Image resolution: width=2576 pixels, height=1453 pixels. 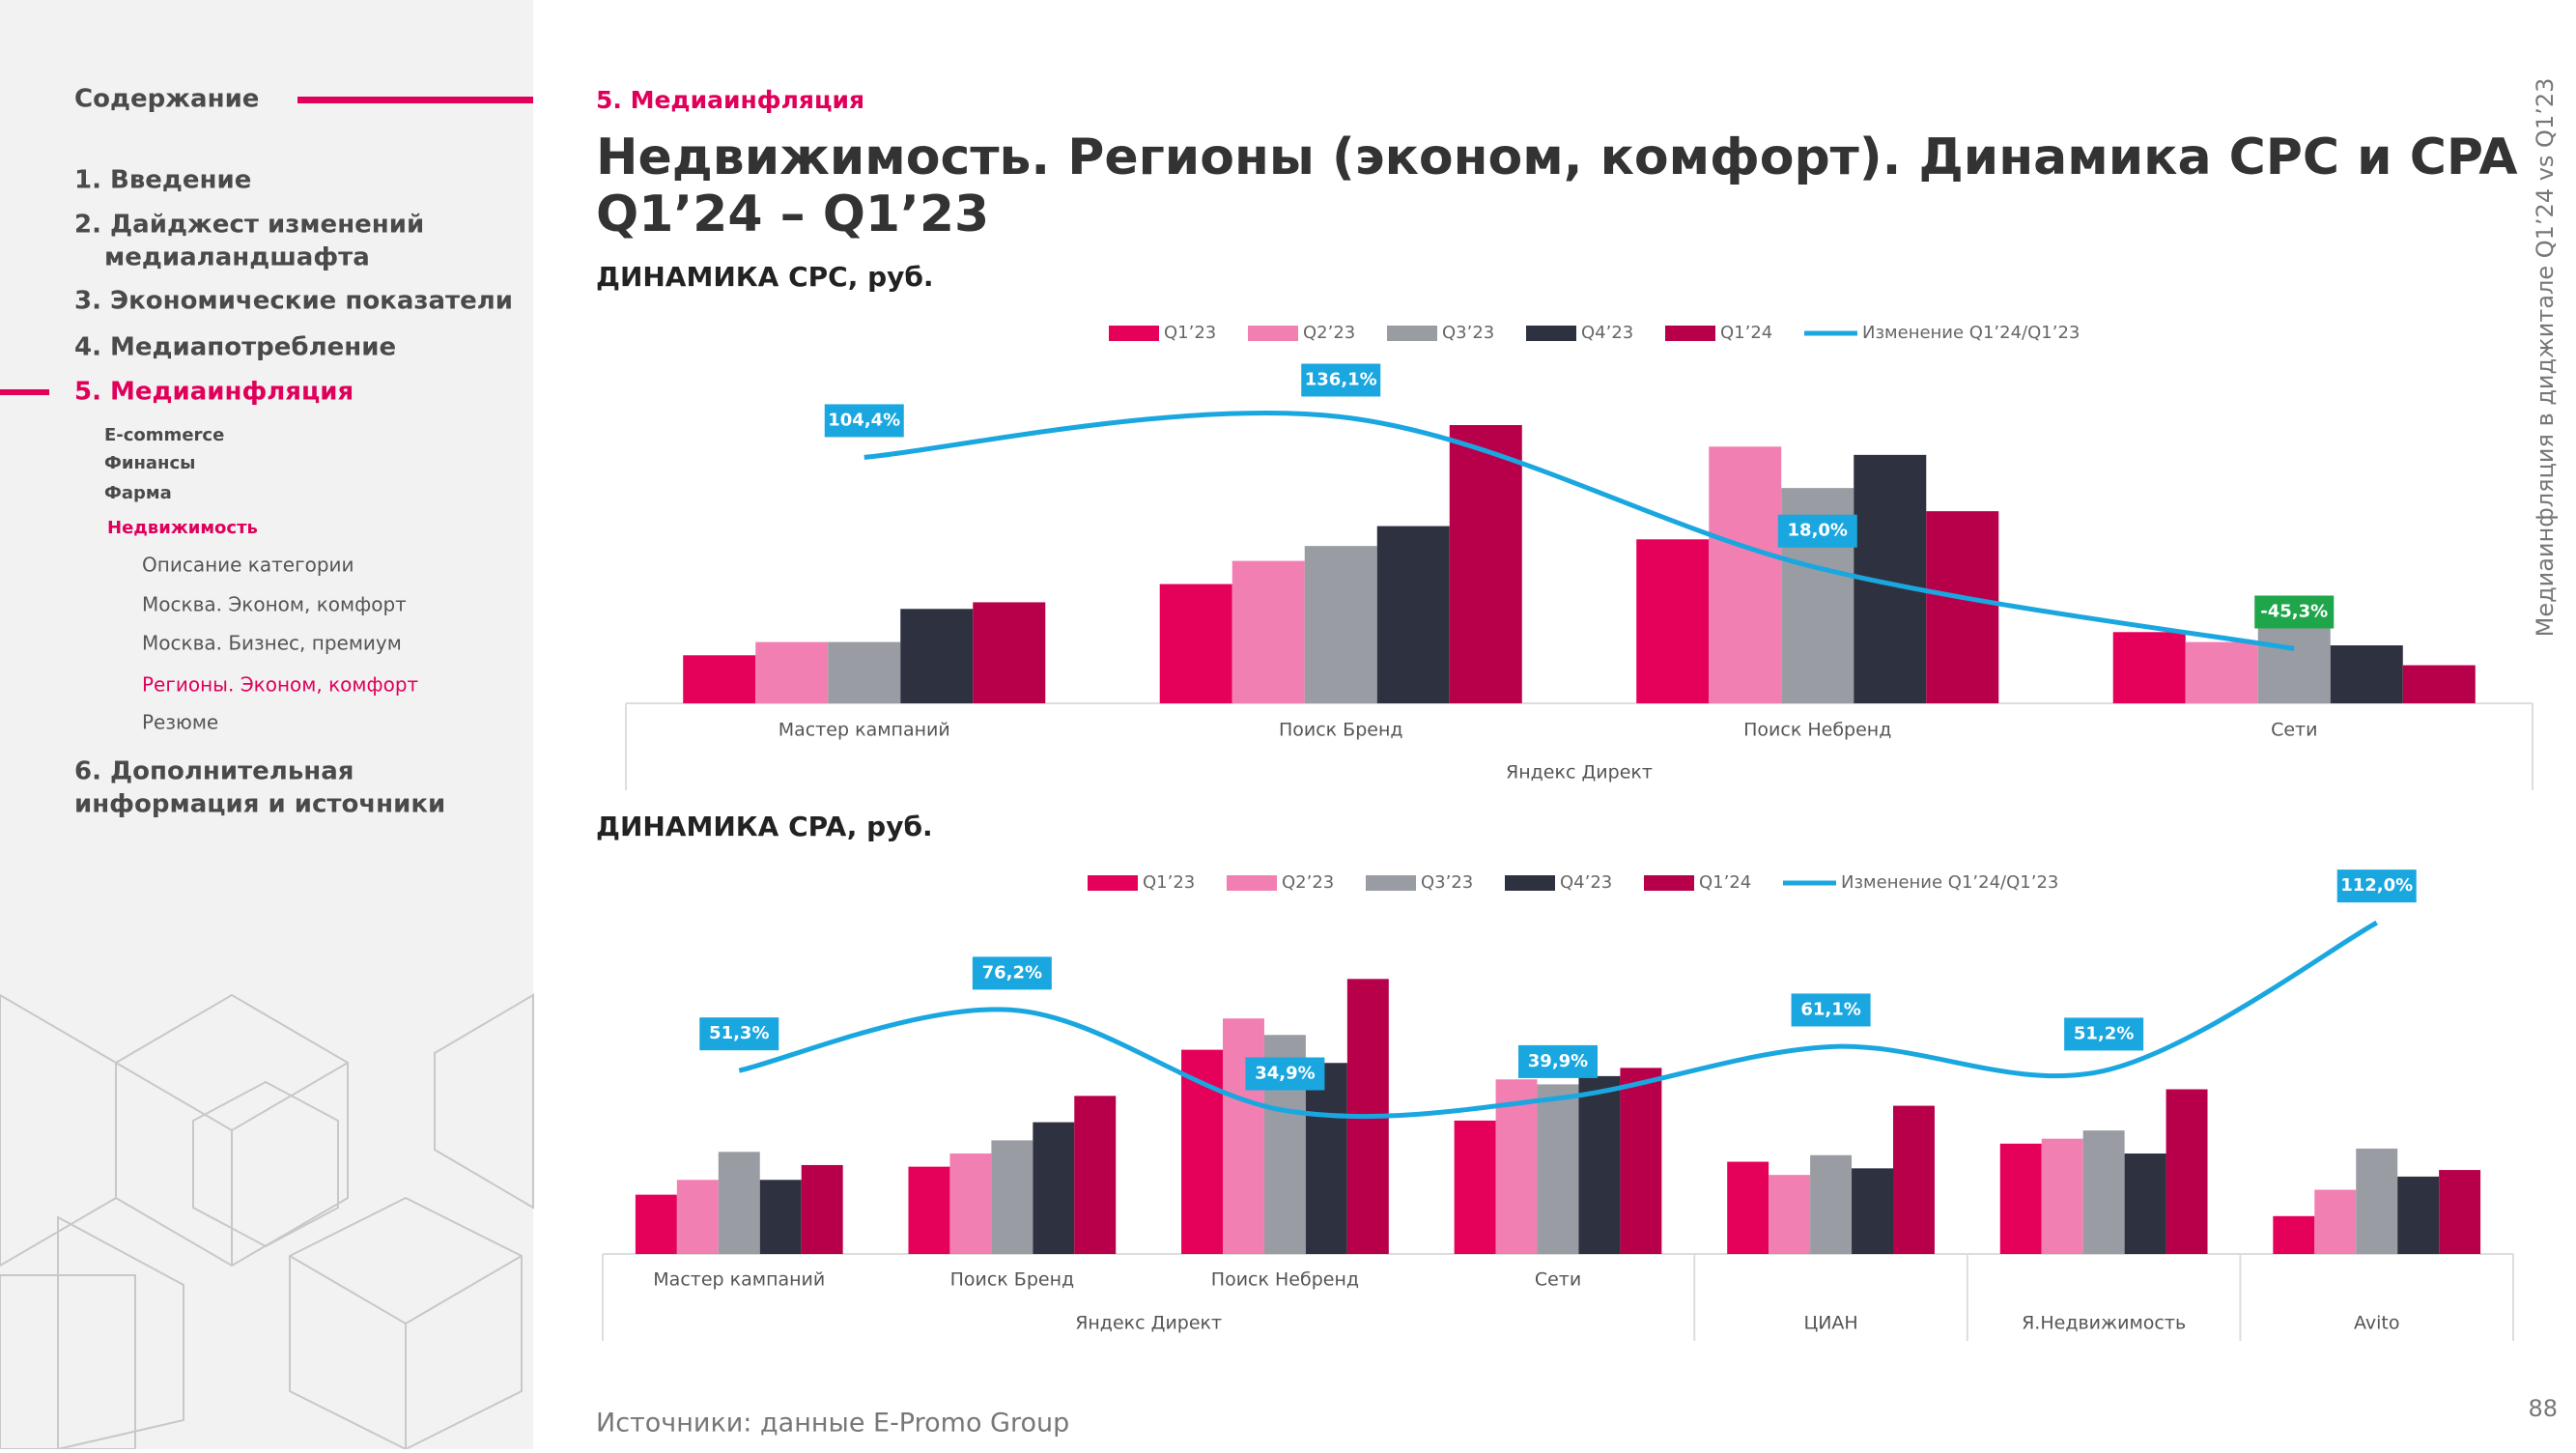 I want to click on value-label: 39,9%, so click(x=1558, y=1061).